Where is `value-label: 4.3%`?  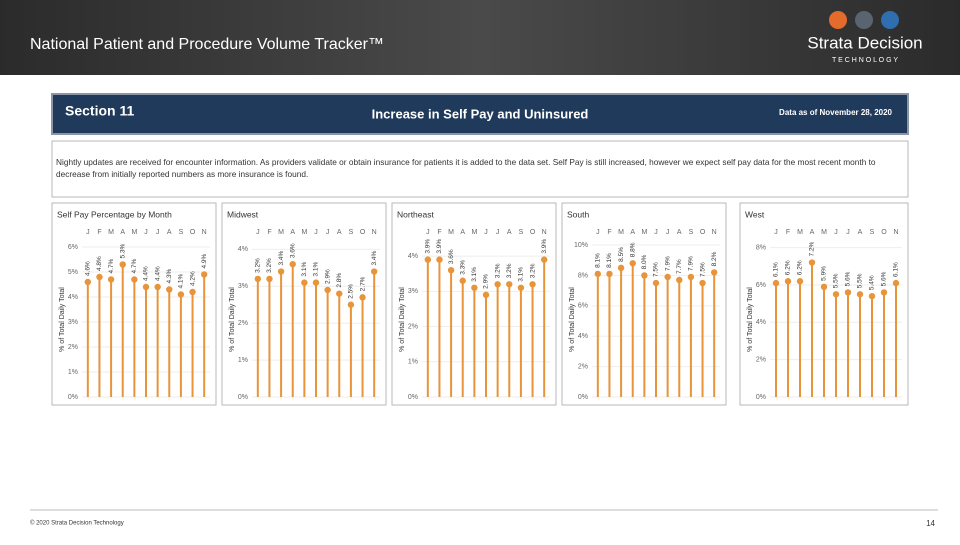 value-label: 4.3% is located at coordinates (169, 275).